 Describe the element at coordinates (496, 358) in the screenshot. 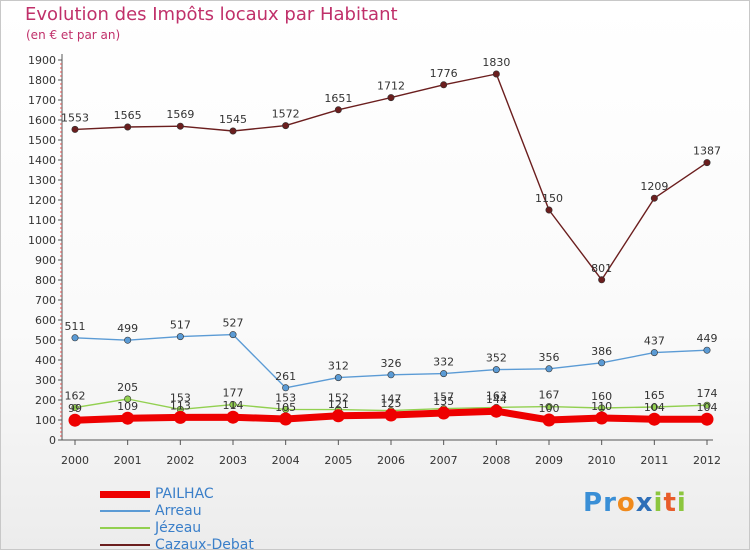

I see `data-label-arreau: 352` at that location.